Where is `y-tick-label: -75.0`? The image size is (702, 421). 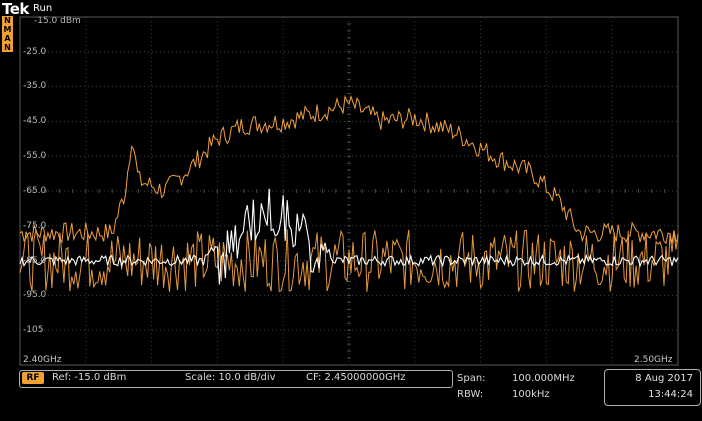 y-tick-label: -75.0 is located at coordinates (35, 226).